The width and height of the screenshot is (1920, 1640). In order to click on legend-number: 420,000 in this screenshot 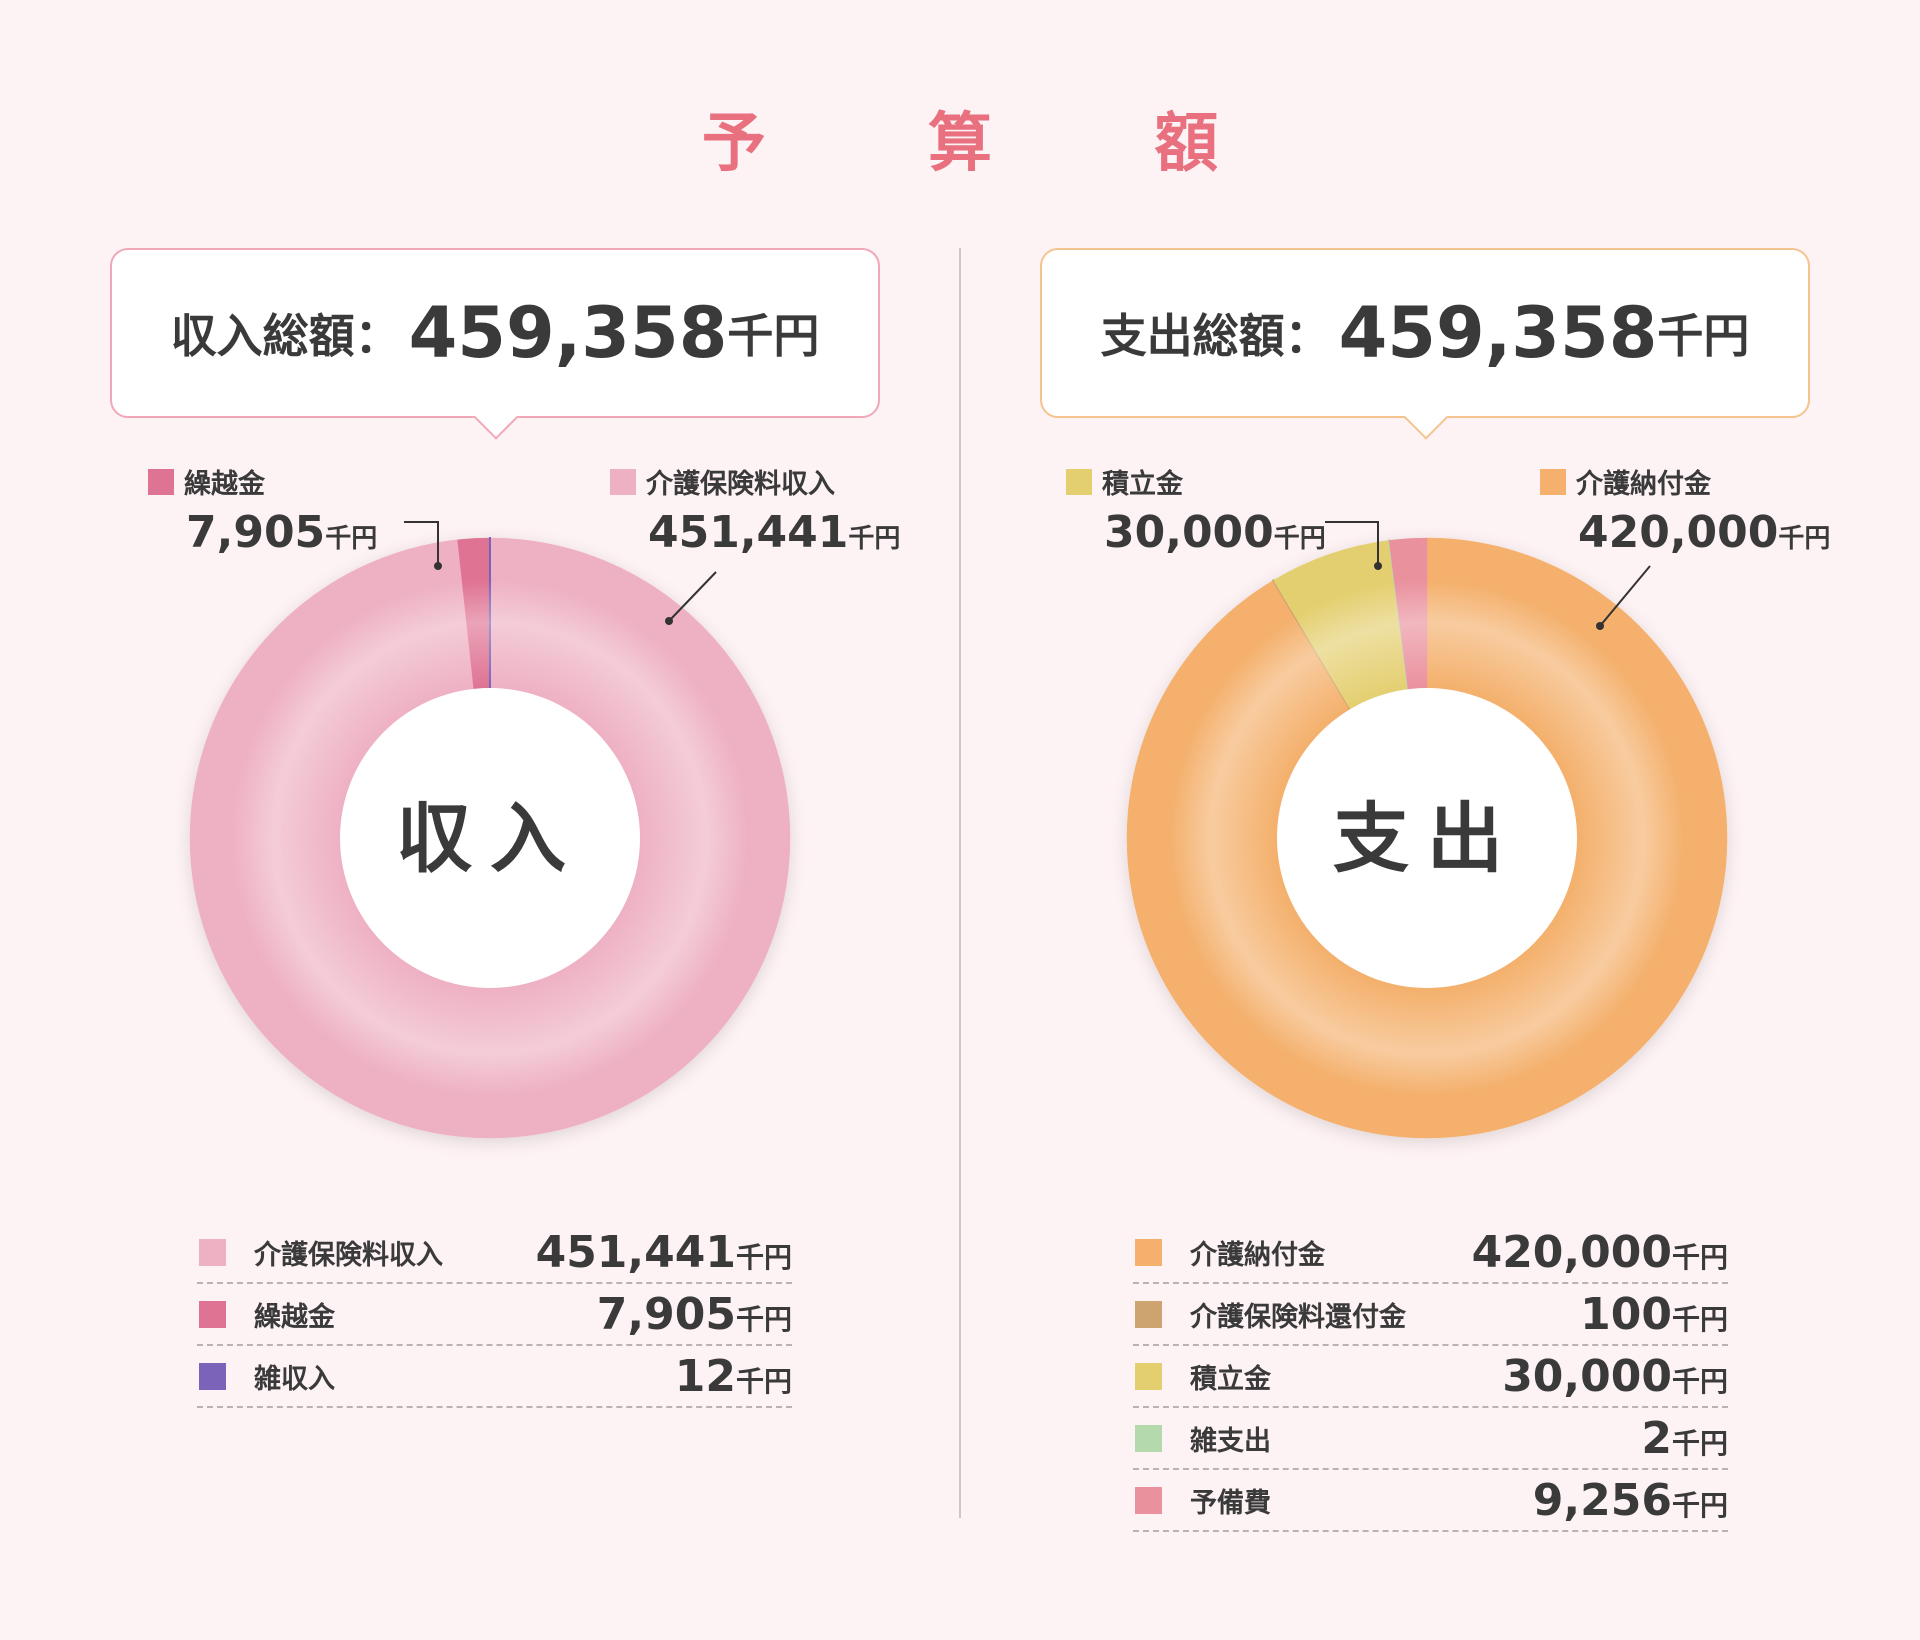, I will do `click(1571, 1252)`.